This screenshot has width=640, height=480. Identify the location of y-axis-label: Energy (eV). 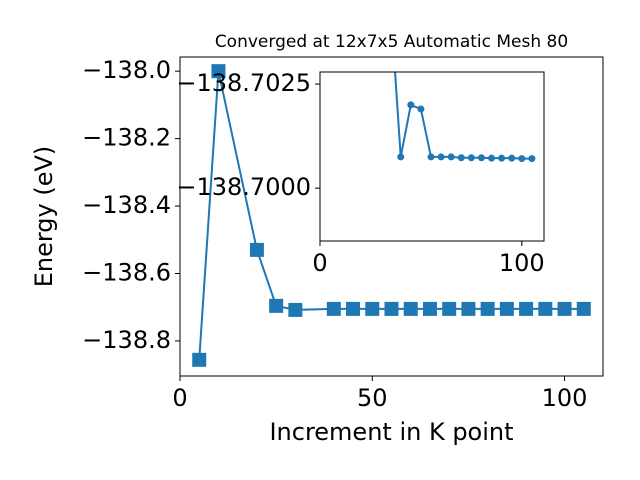
(44, 217).